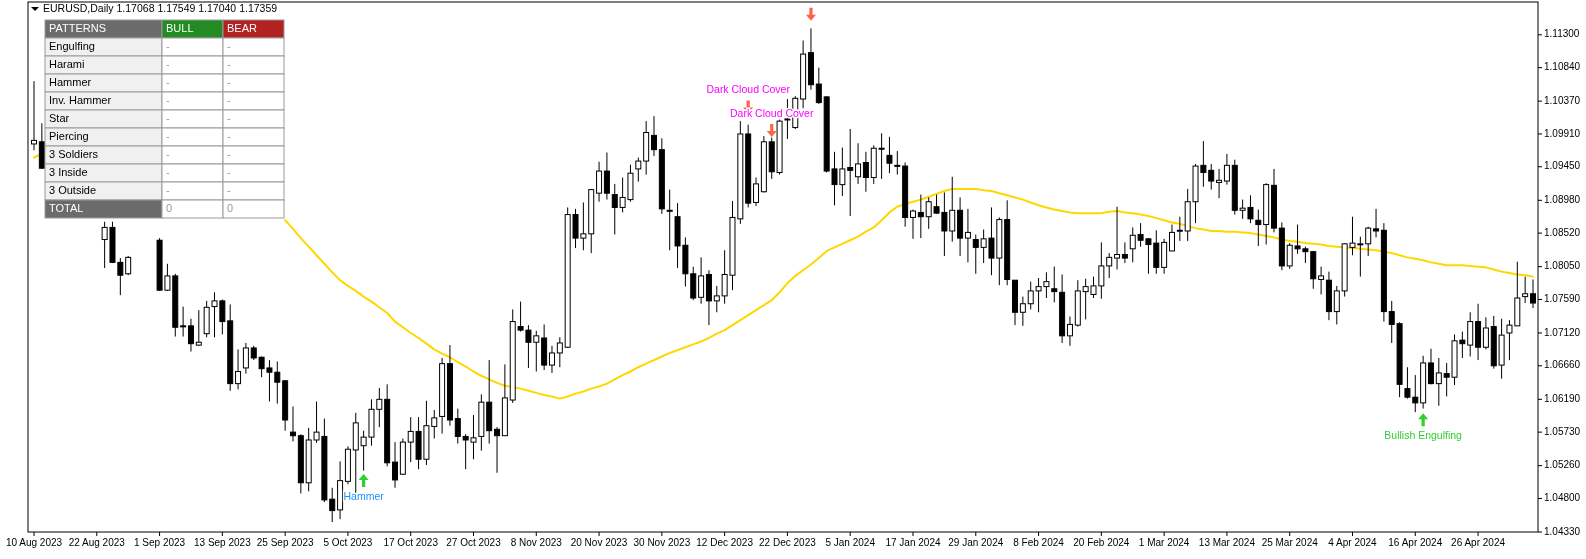  Describe the element at coordinates (223, 542) in the screenshot. I see `x-tick-label: 13 Sep 2023` at that location.